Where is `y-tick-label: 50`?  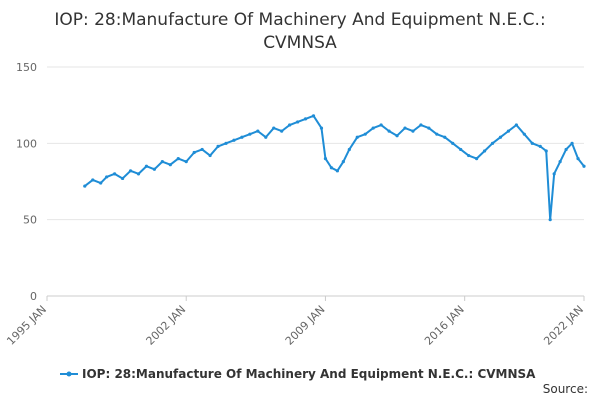 y-tick-label: 50 is located at coordinates (30, 220).